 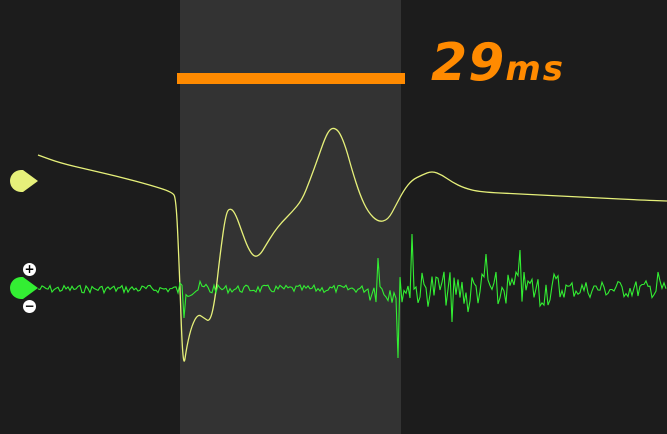 I want to click on zoom-out-button: −, so click(x=29, y=306).